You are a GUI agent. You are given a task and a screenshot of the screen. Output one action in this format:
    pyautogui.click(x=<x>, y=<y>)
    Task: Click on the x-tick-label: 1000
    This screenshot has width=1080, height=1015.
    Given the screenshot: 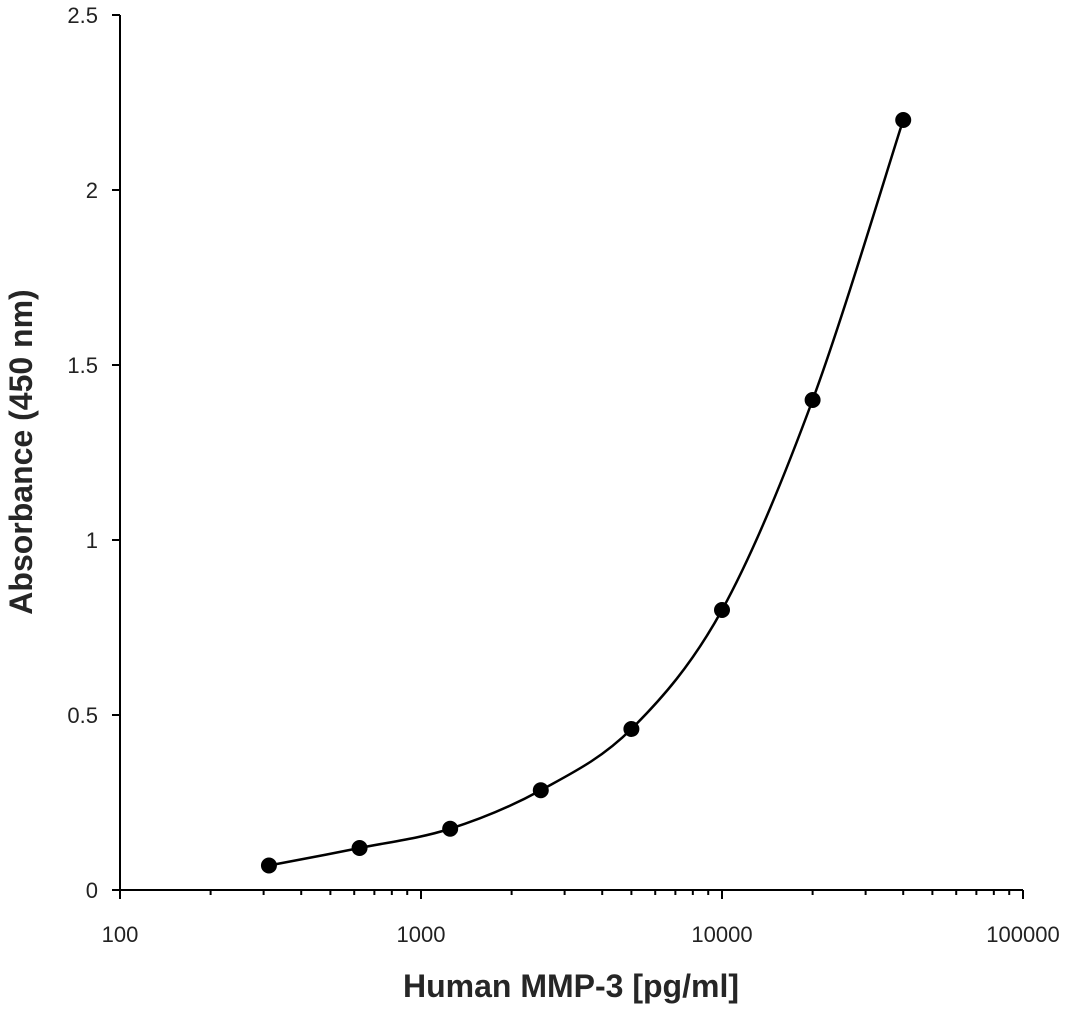 What is the action you would take?
    pyautogui.click(x=421, y=934)
    